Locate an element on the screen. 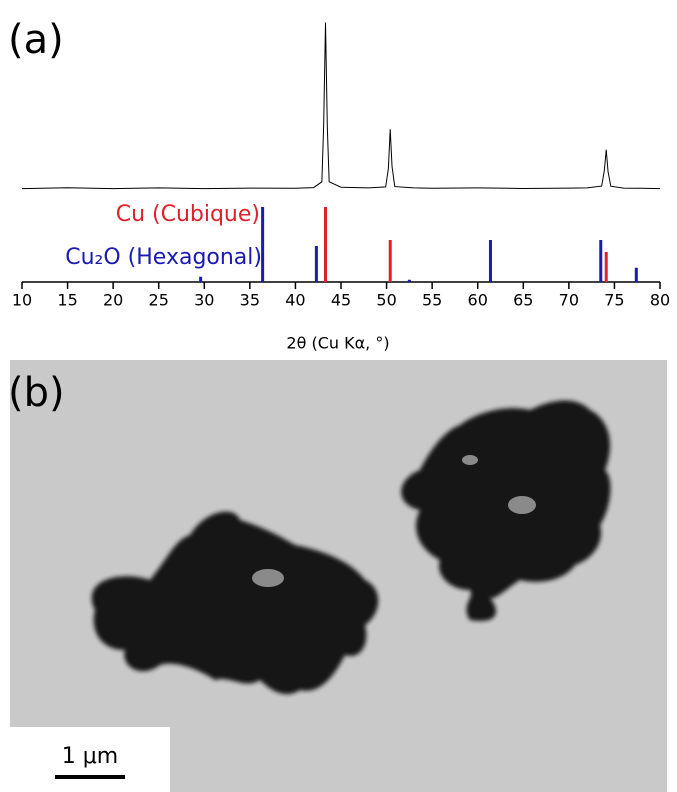  x-tick-label: 70 is located at coordinates (569, 300).